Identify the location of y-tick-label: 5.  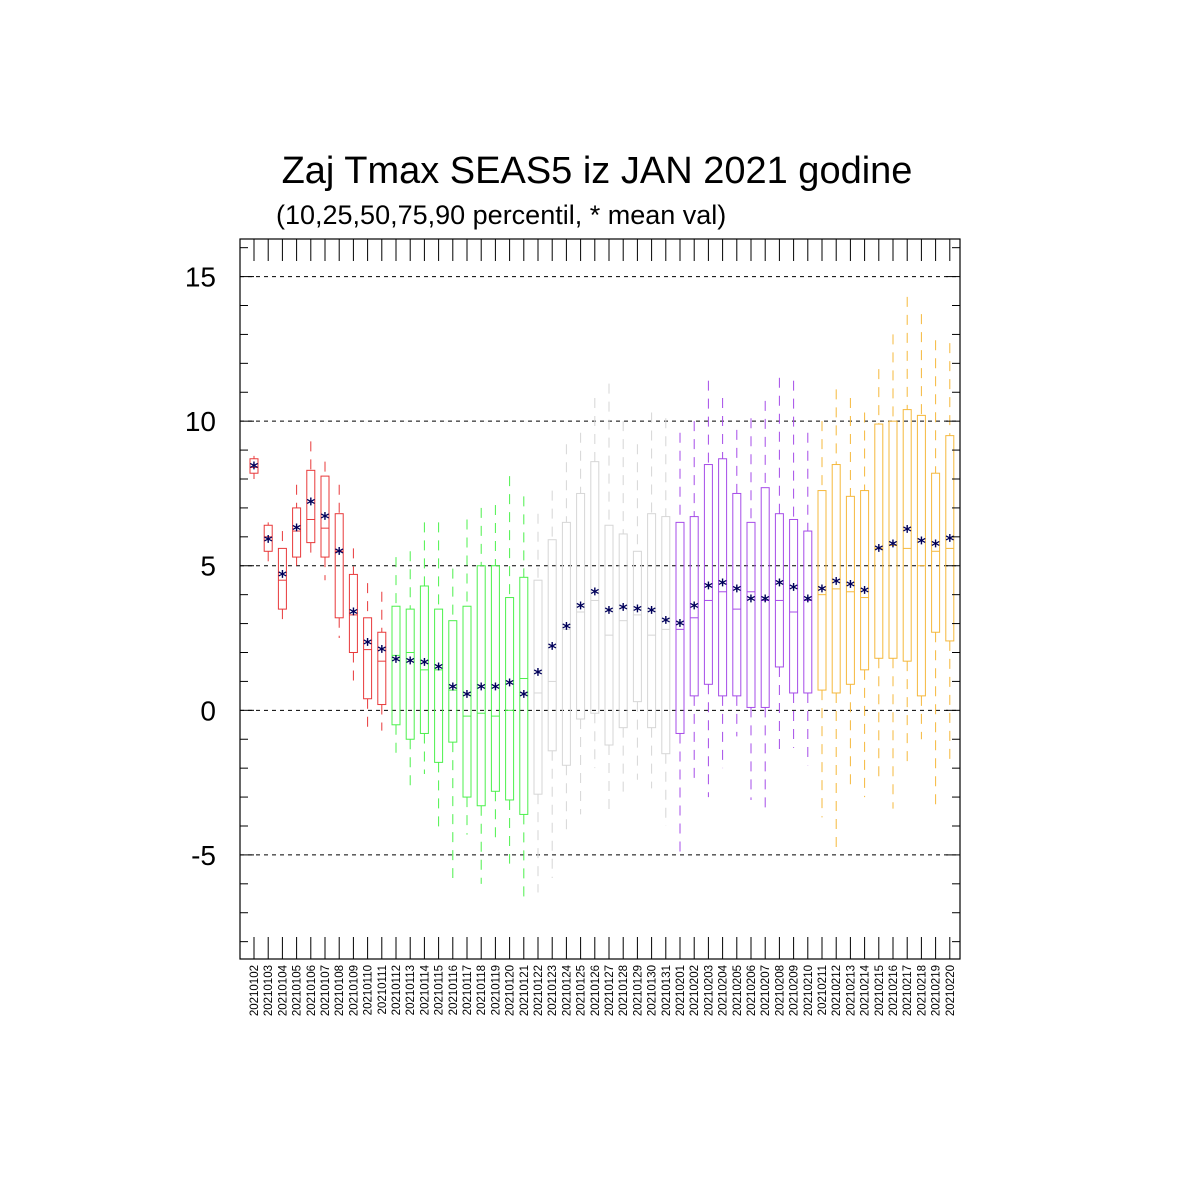
(208, 566).